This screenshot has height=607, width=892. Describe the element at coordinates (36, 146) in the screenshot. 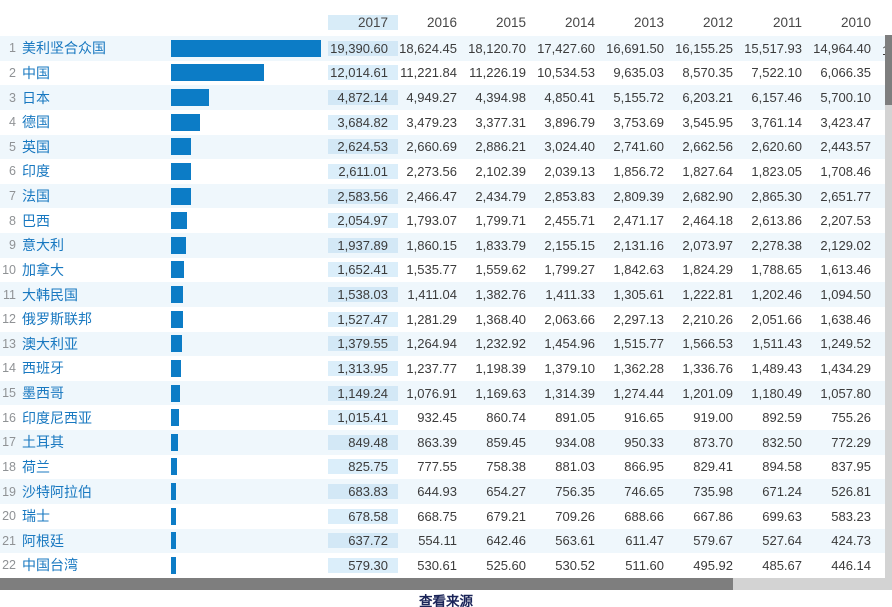

I see `country-link: 英国` at that location.